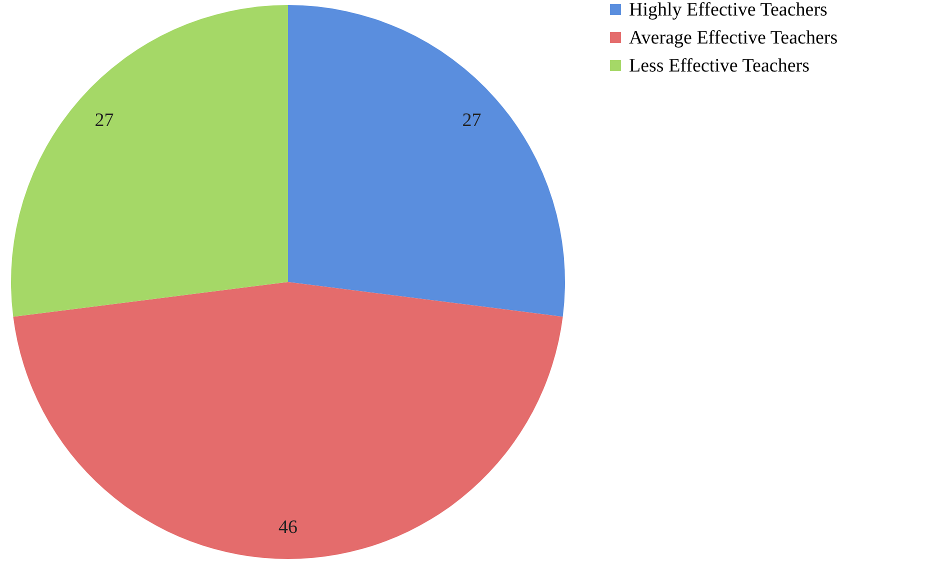 The width and height of the screenshot is (936, 564). I want to click on legend-label: Highly Effective Teachers, so click(728, 10).